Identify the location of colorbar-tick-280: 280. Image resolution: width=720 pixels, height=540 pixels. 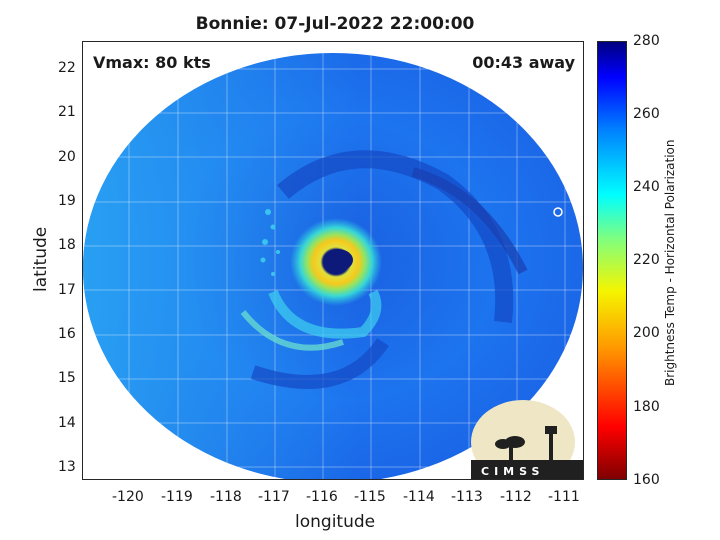
(646, 41).